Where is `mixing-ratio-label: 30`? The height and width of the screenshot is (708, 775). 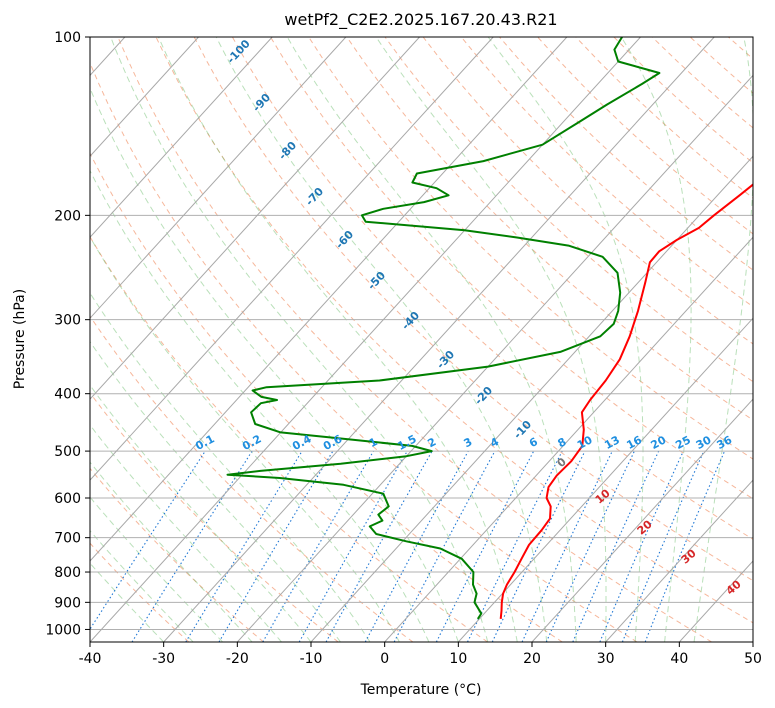 mixing-ratio-label: 30 is located at coordinates (704, 442).